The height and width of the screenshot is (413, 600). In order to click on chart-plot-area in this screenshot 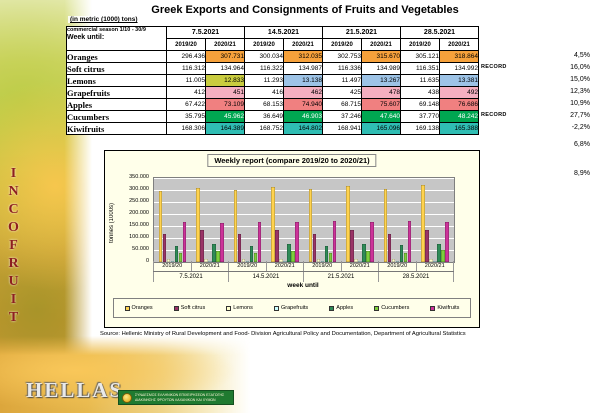, I will do `click(304, 220)`.